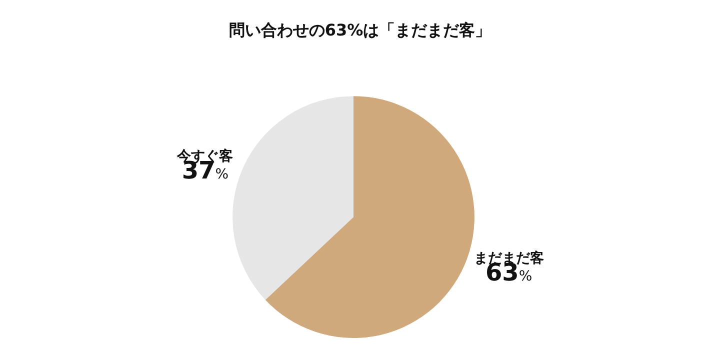  Describe the element at coordinates (360, 30) in the screenshot. I see `chart-title: 問い合わせの63%は「まだまだ客」` at that location.